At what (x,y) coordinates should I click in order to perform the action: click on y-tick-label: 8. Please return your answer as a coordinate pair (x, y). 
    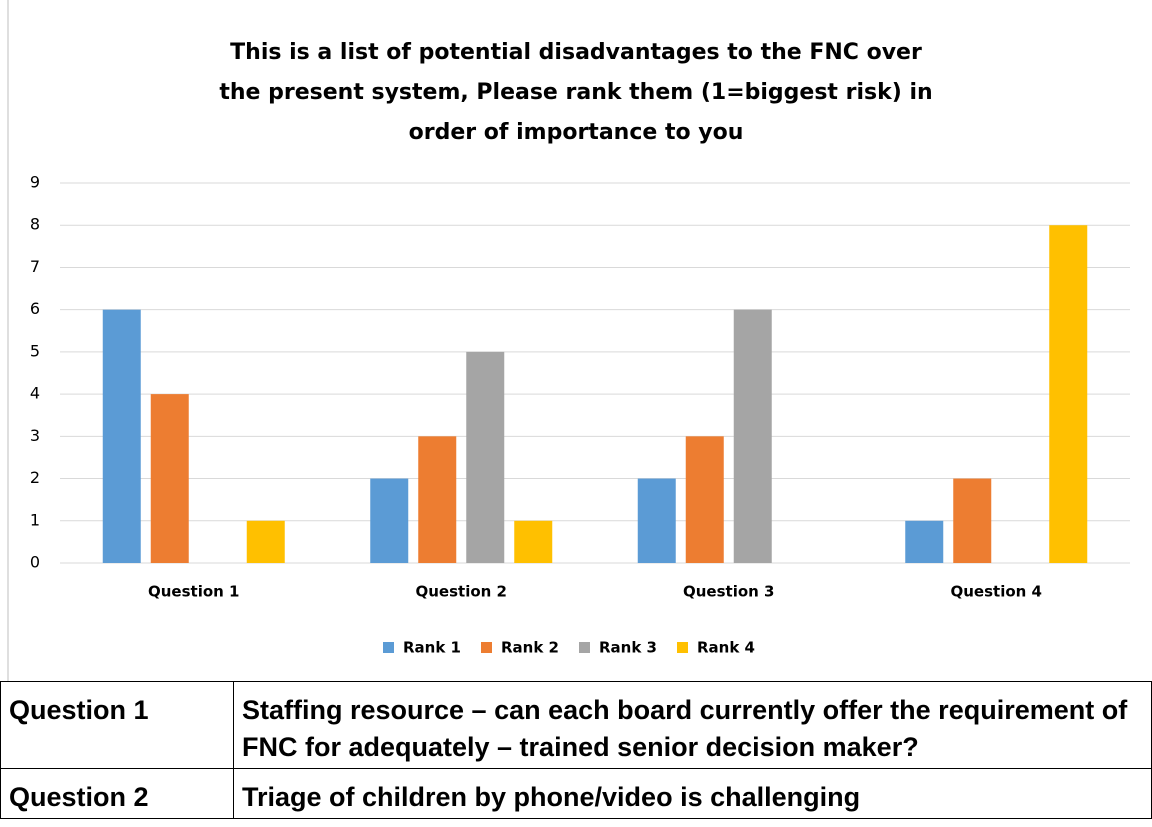
    Looking at the image, I should click on (35, 224).